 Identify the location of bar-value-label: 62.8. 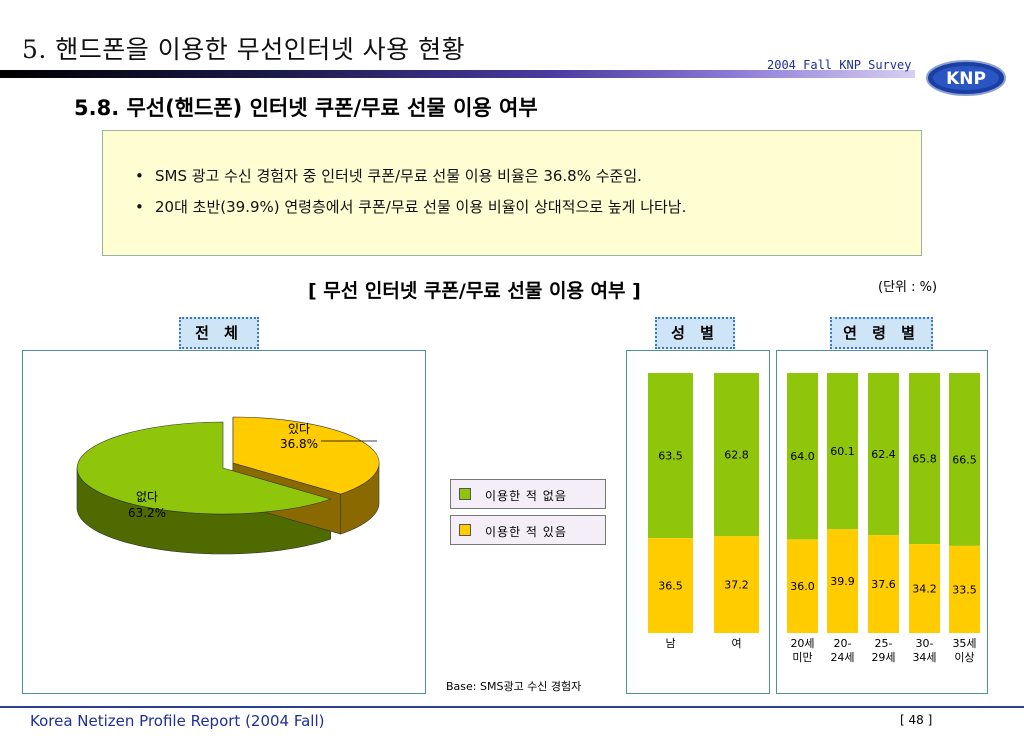
(736, 455).